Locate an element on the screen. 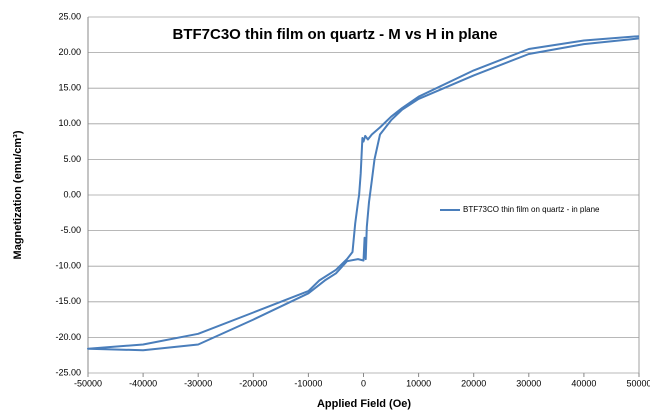  y-tick-label: -20.00 is located at coordinates (68, 337).